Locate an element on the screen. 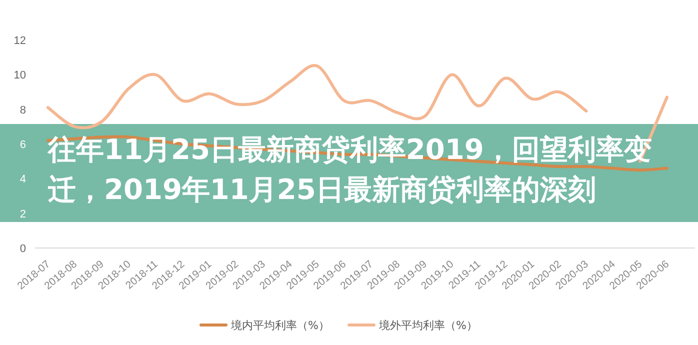  legend-label: 境外平均利率（%） is located at coordinates (428, 325).